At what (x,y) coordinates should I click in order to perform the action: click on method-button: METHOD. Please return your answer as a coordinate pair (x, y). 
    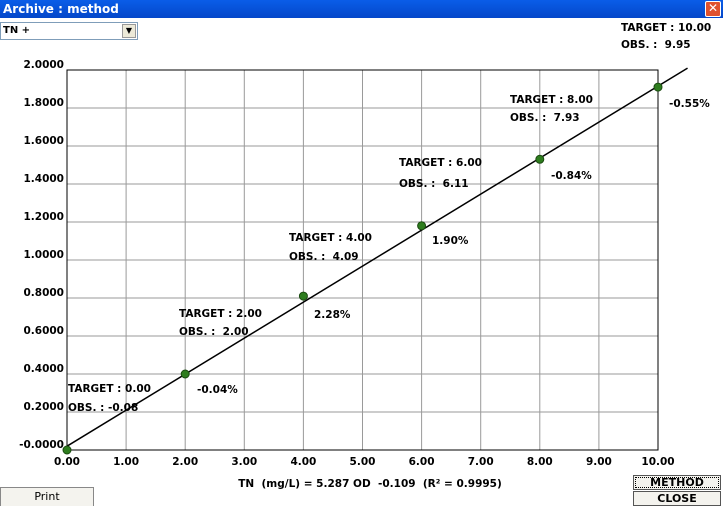
    Looking at the image, I should click on (677, 482).